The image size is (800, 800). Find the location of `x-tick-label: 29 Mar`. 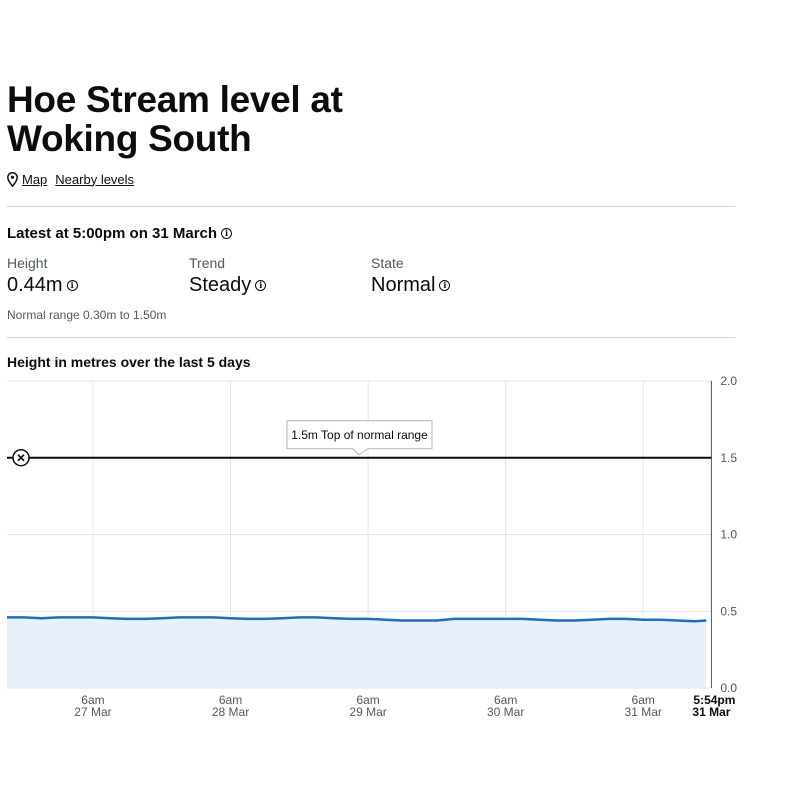

x-tick-label: 29 Mar is located at coordinates (367, 712).